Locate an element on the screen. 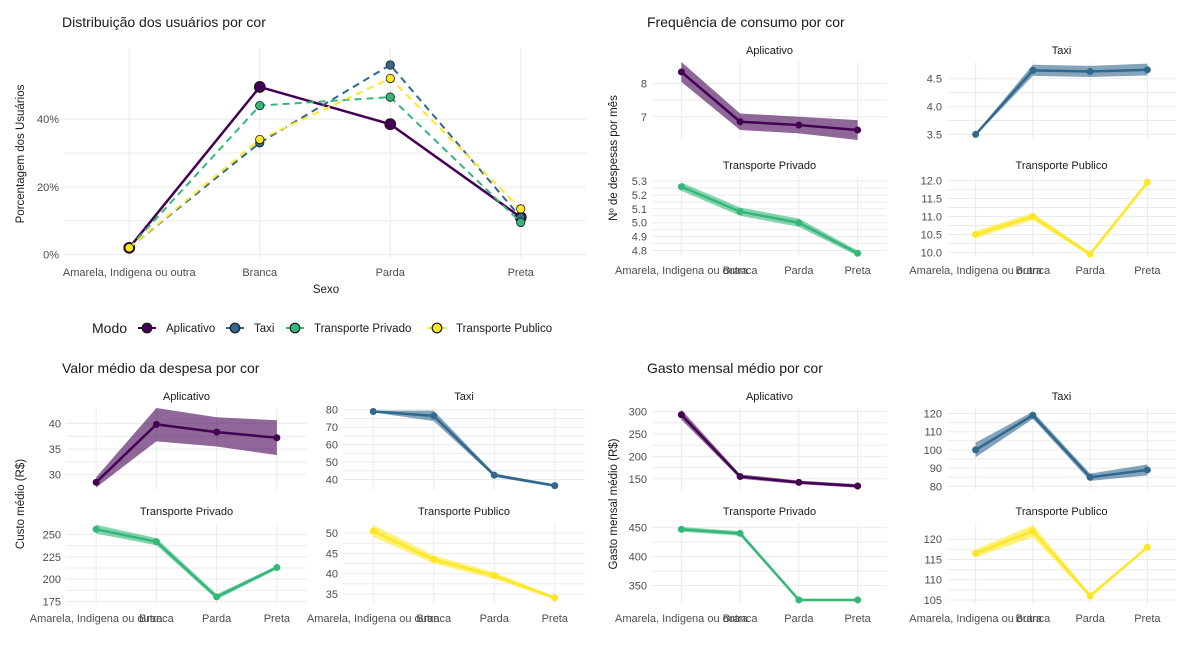 The width and height of the screenshot is (1191, 655). chart-4-transporte-privado-ytick-label: 350 is located at coordinates (638, 586).